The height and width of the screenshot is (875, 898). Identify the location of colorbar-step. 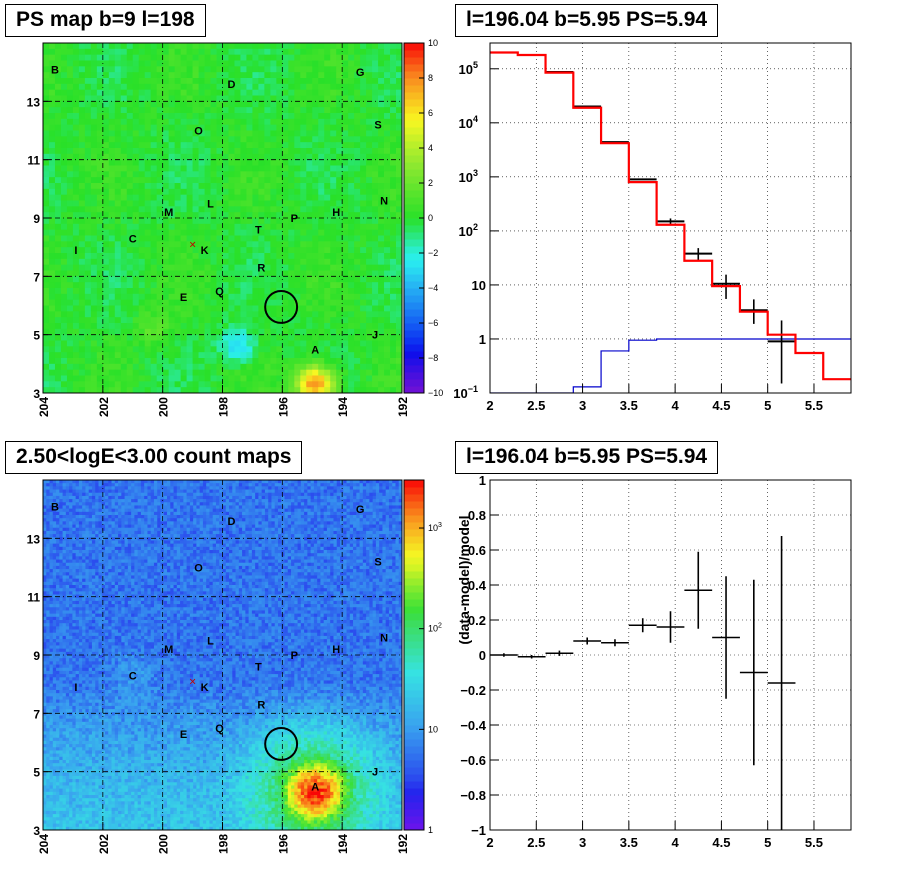
(414, 110).